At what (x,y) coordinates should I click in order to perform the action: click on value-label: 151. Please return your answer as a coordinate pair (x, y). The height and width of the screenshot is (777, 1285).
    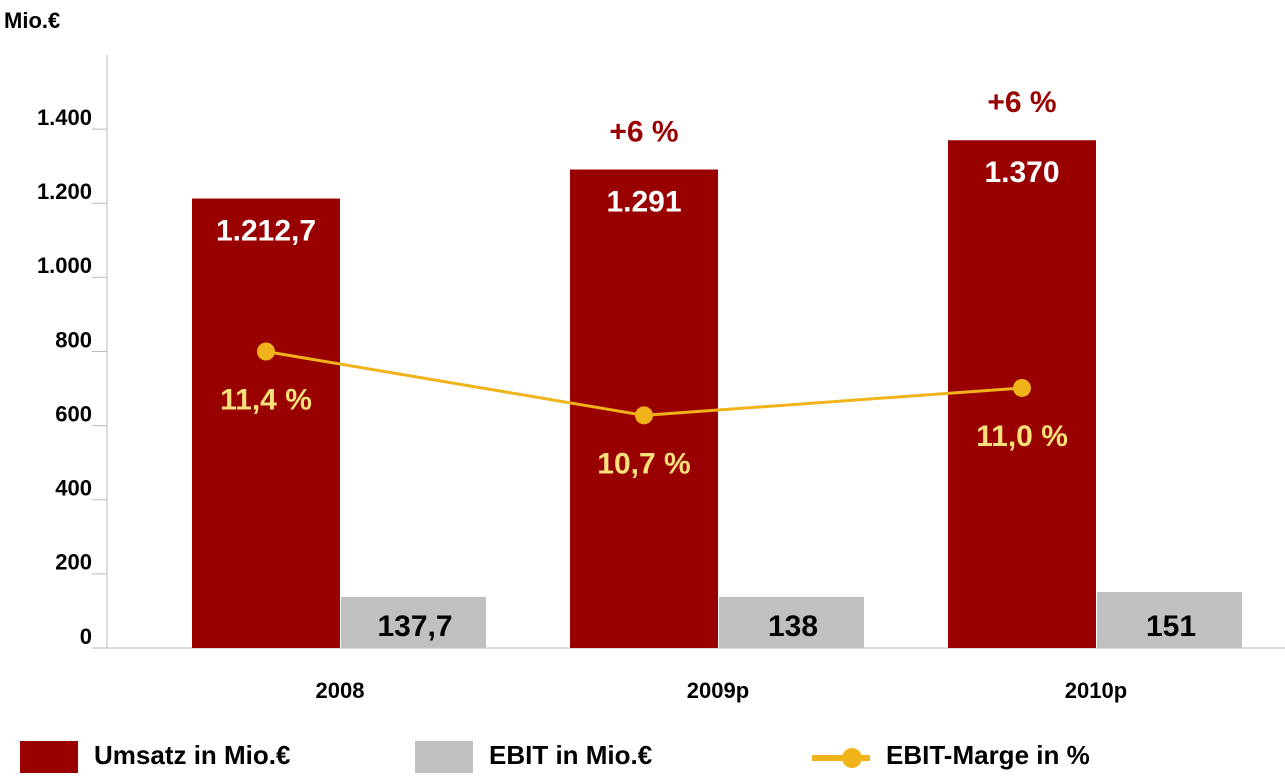
    Looking at the image, I should click on (1171, 626).